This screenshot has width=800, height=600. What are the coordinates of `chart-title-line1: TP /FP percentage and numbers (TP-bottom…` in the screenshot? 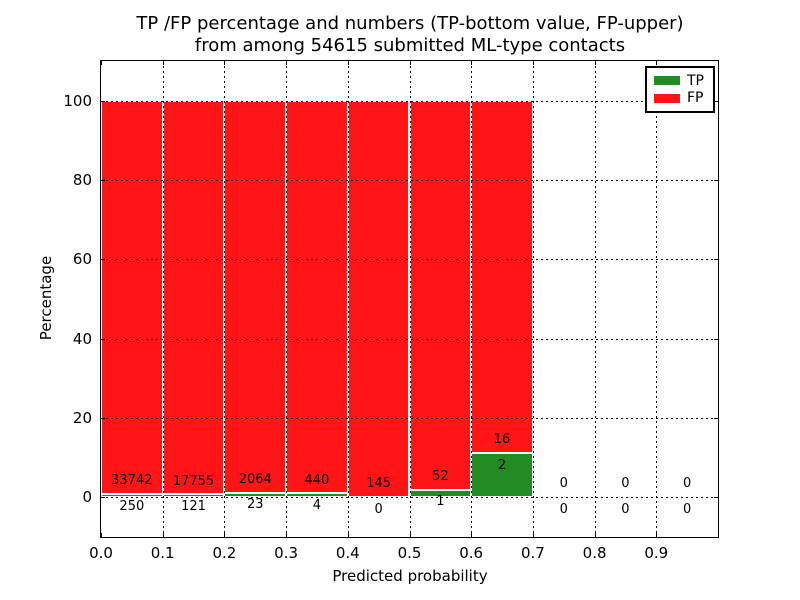 It's located at (410, 23).